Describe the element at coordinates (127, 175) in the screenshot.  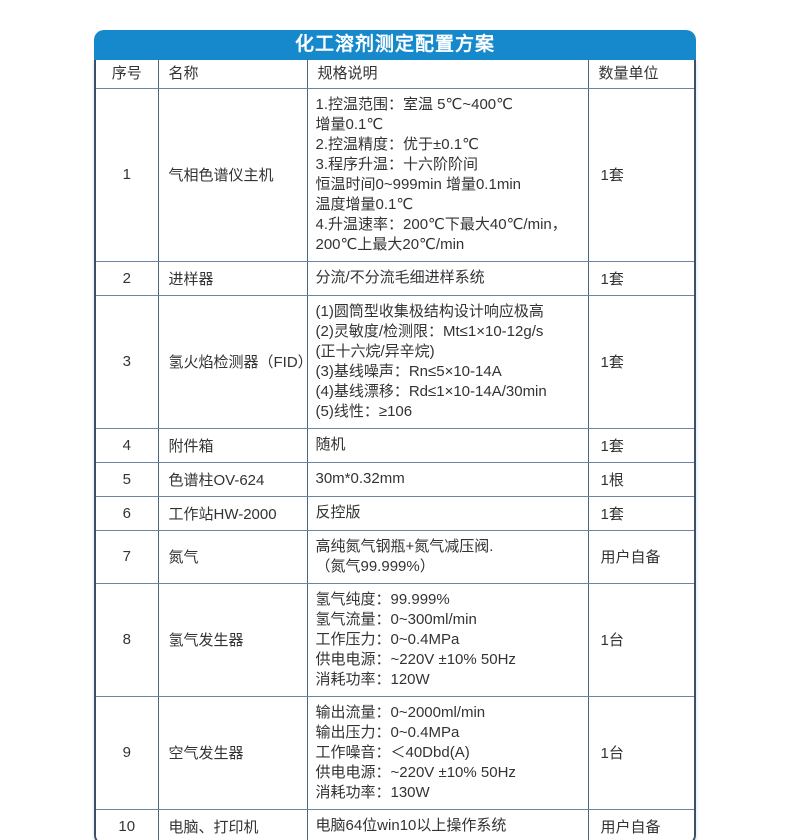
I see `row-number-cell: 1` at that location.